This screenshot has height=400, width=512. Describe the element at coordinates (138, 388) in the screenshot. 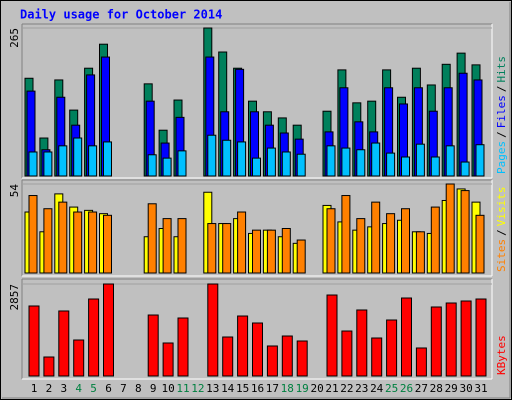

I see `x-tick-label: 8` at that location.